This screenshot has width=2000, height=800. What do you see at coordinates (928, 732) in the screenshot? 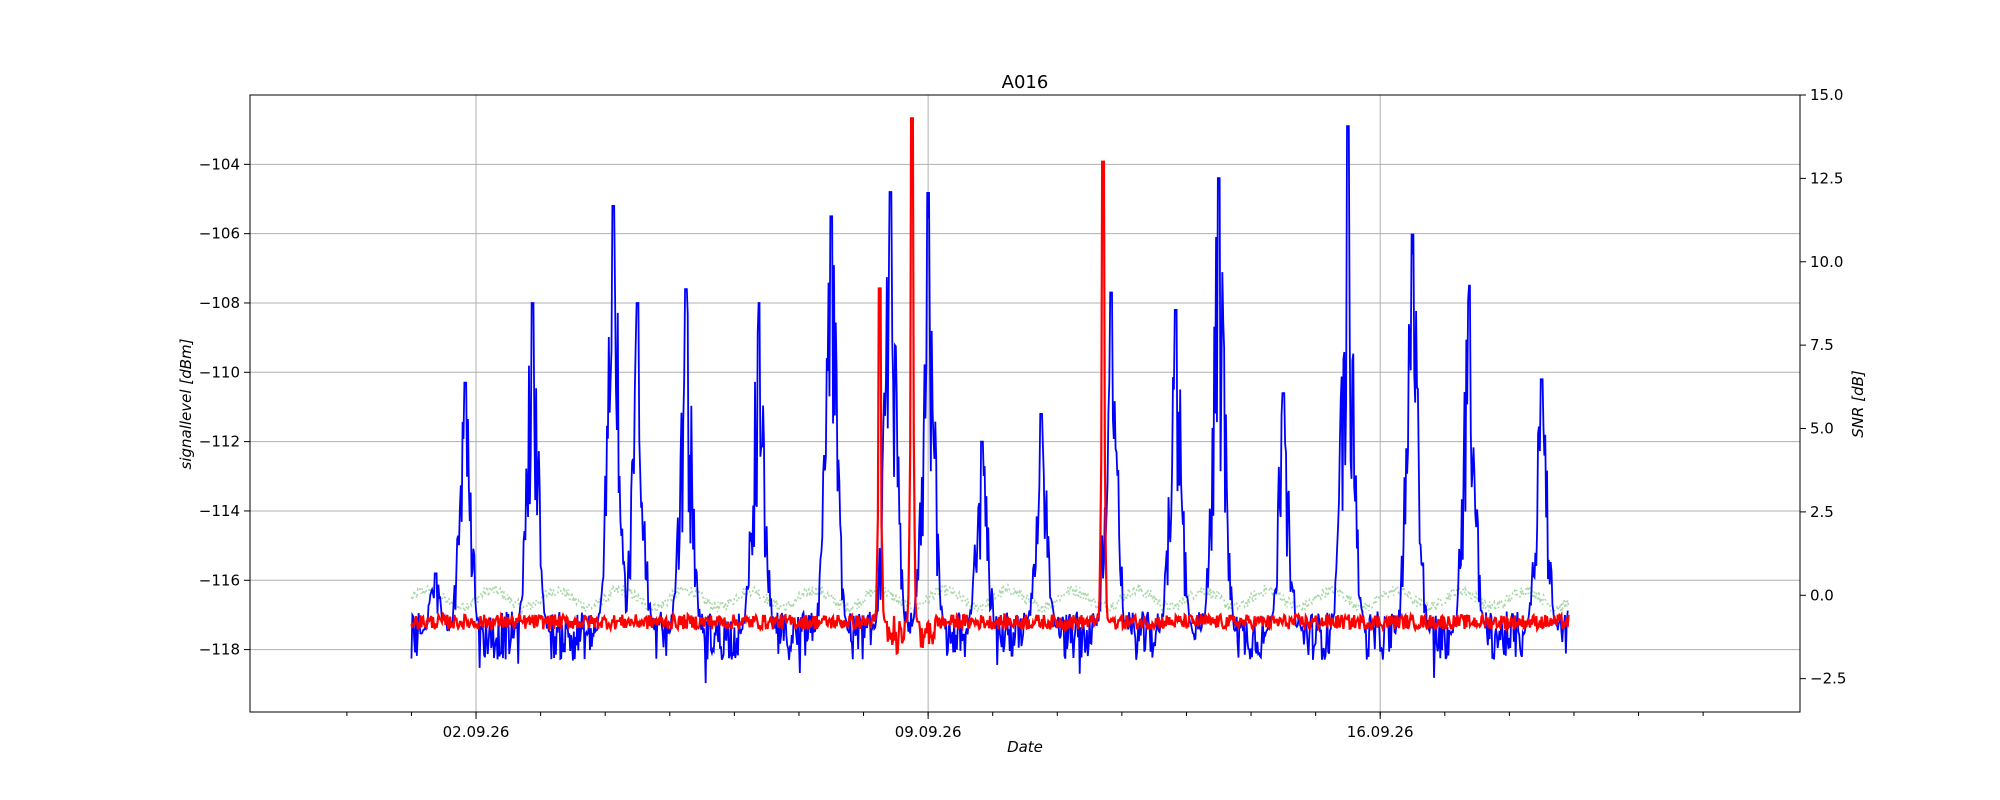
I see `x-tick-label: 09.09.26` at bounding box center [928, 732].